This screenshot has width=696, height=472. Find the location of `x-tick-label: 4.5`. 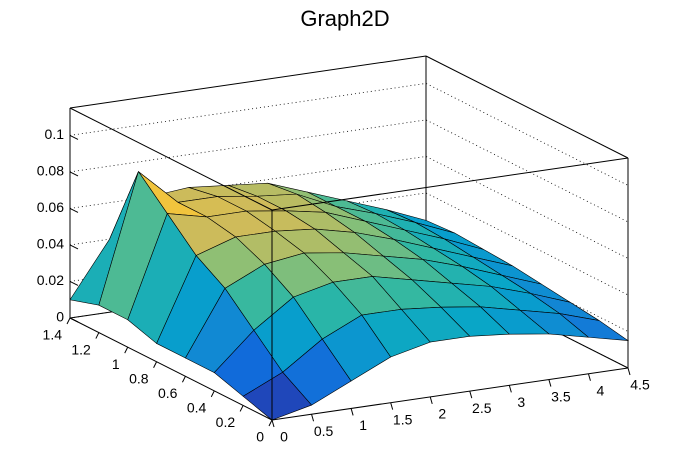

x-tick-label: 4.5 is located at coordinates (640, 385).